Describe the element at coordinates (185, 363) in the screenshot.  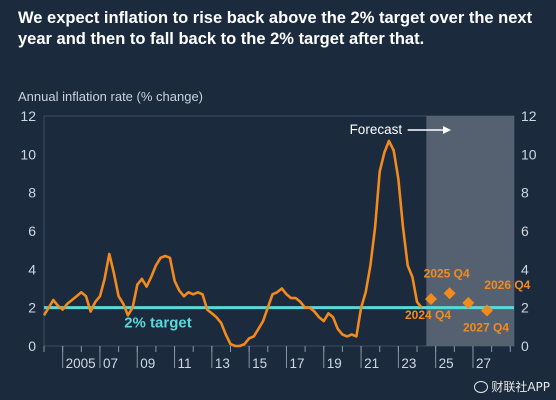
I see `x-tick-label: 11` at that location.